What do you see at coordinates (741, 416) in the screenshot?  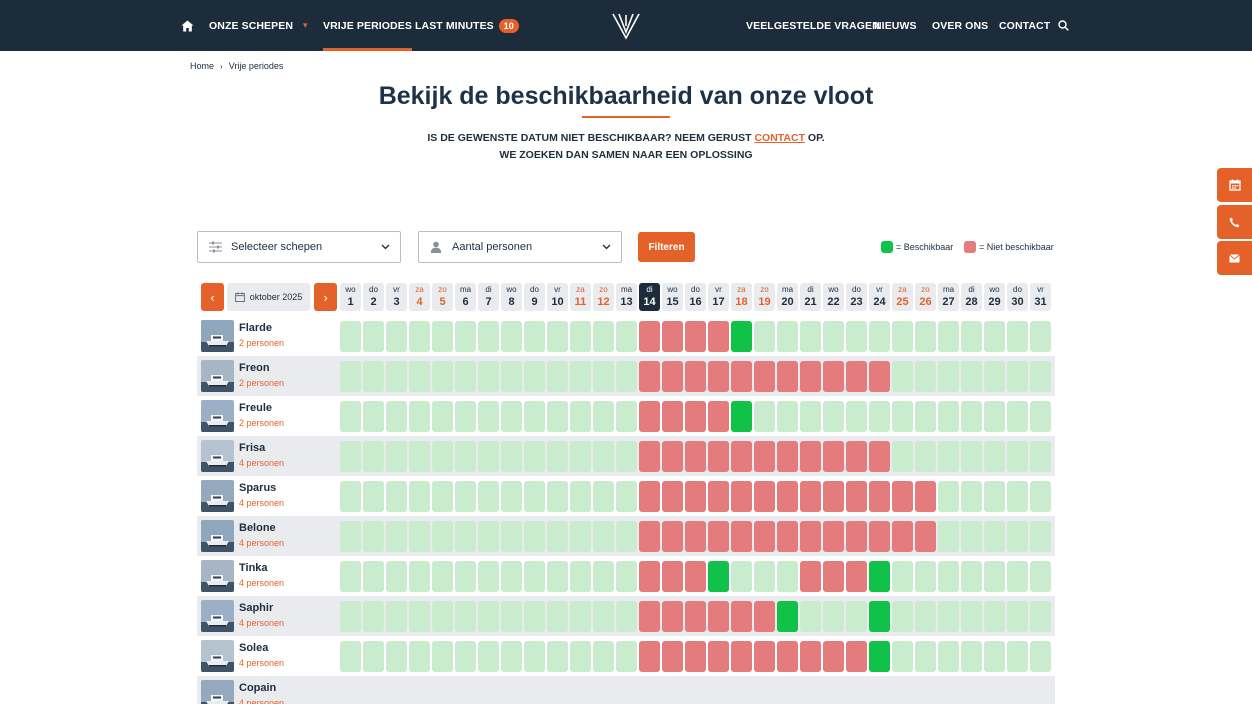 I see `availability-cell-avail` at bounding box center [741, 416].